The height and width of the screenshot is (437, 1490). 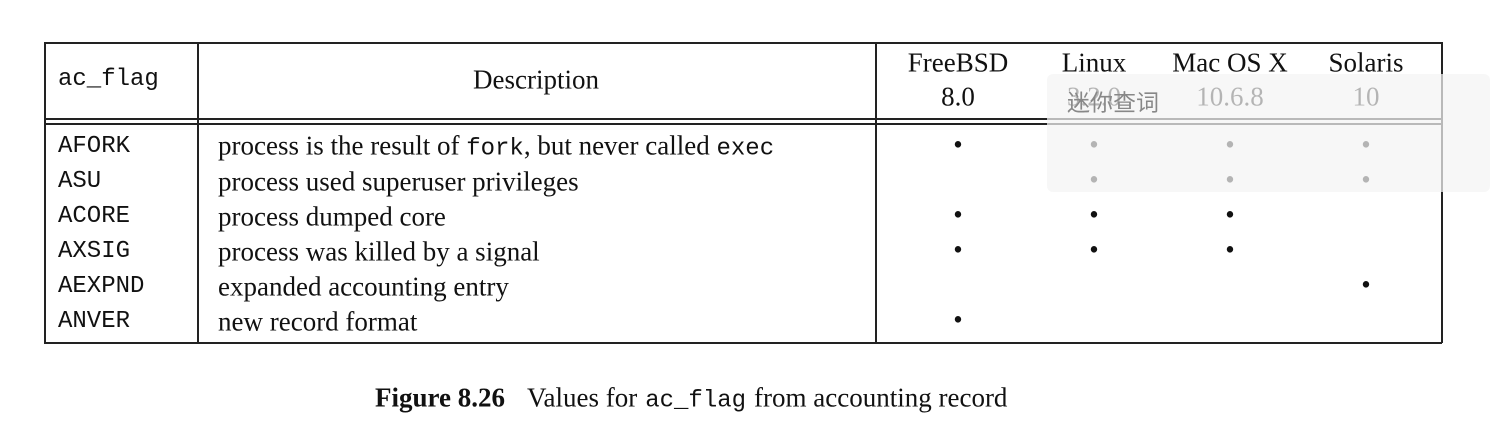 I want to click on caption-text: from accounting record, so click(x=881, y=397).